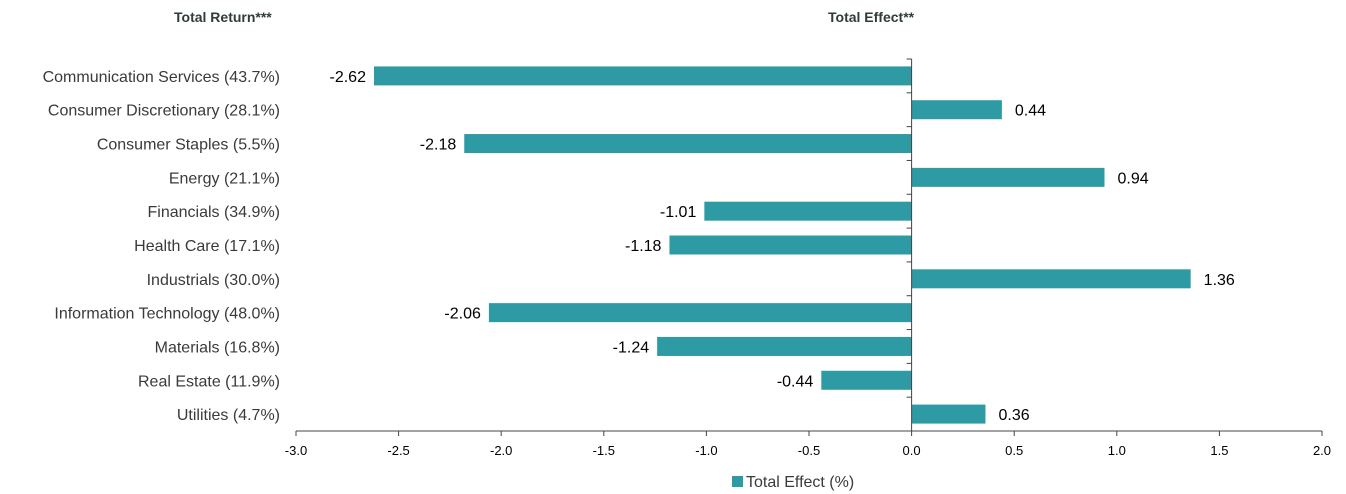  Describe the element at coordinates (643, 246) in the screenshot. I see `value-label: -1.18` at that location.